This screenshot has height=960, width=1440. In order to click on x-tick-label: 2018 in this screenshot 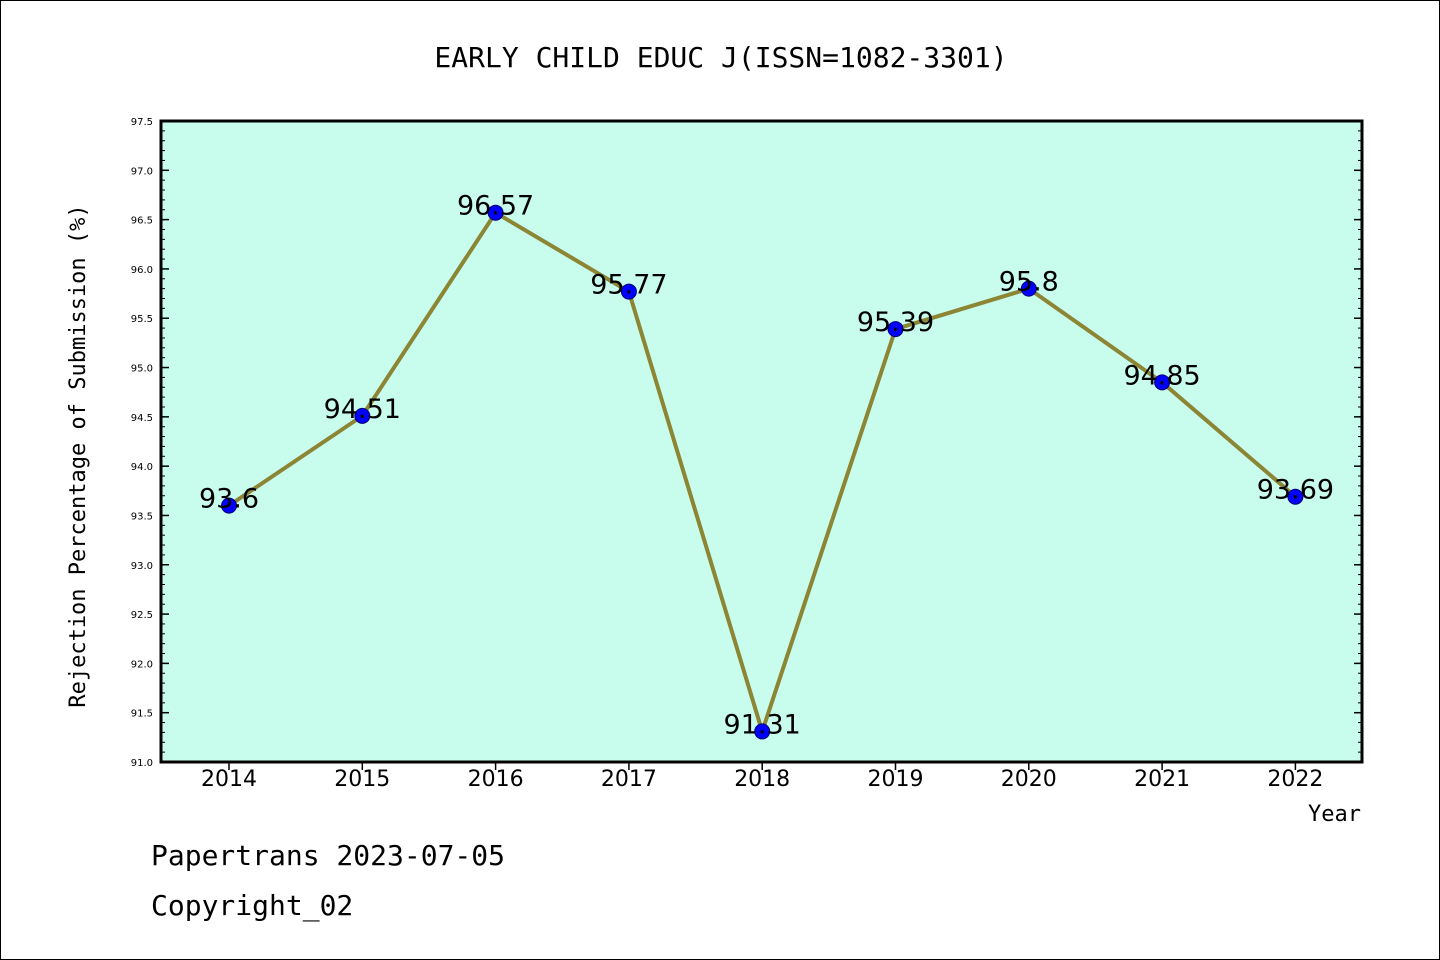, I will do `click(762, 779)`.